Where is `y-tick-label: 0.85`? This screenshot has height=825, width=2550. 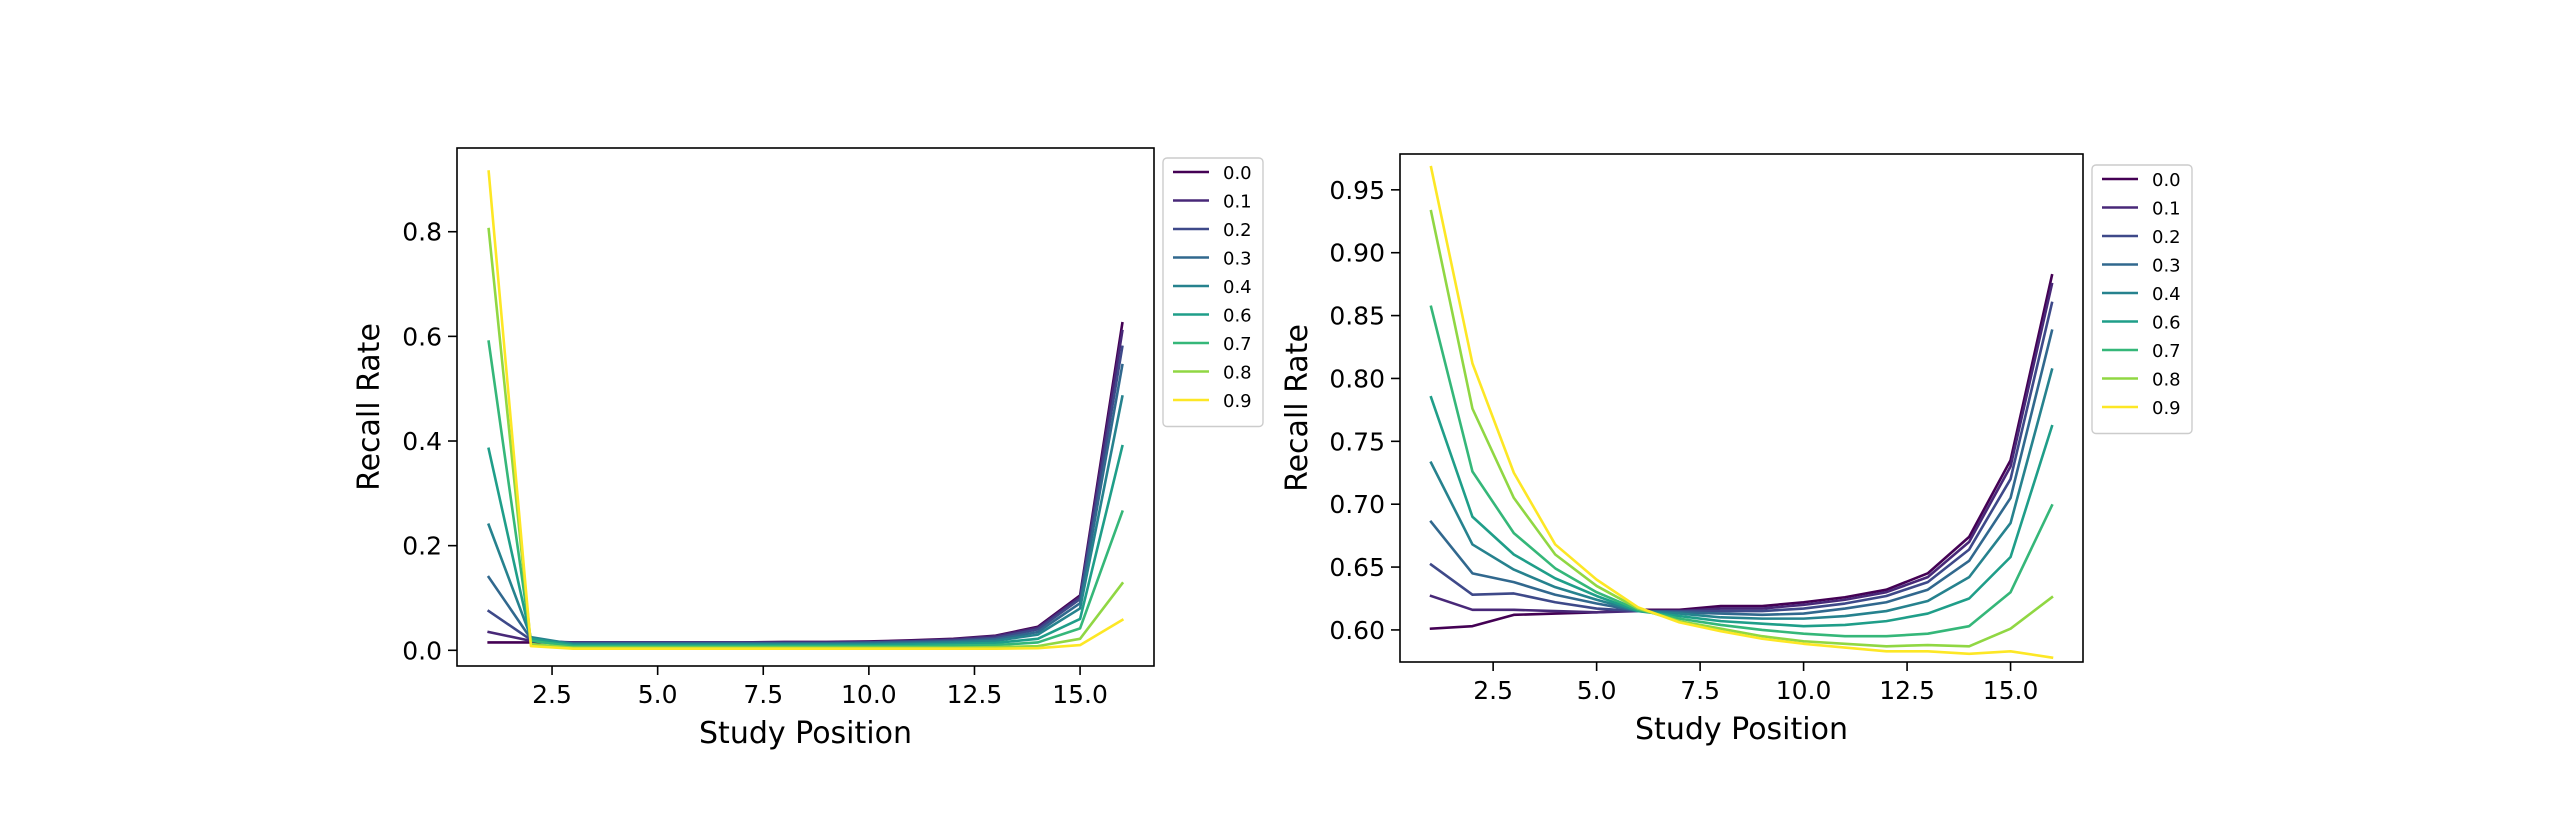 y-tick-label: 0.85 is located at coordinates (1357, 316).